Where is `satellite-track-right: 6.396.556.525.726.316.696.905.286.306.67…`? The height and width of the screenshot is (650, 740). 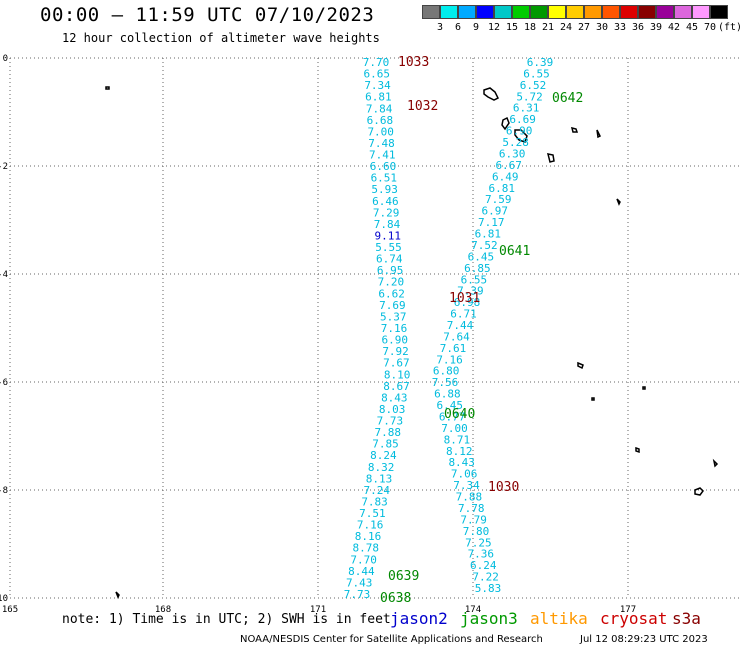 satellite-track-right: 6.396.556.525.726.316.696.905.286.306.67… is located at coordinates (493, 325).